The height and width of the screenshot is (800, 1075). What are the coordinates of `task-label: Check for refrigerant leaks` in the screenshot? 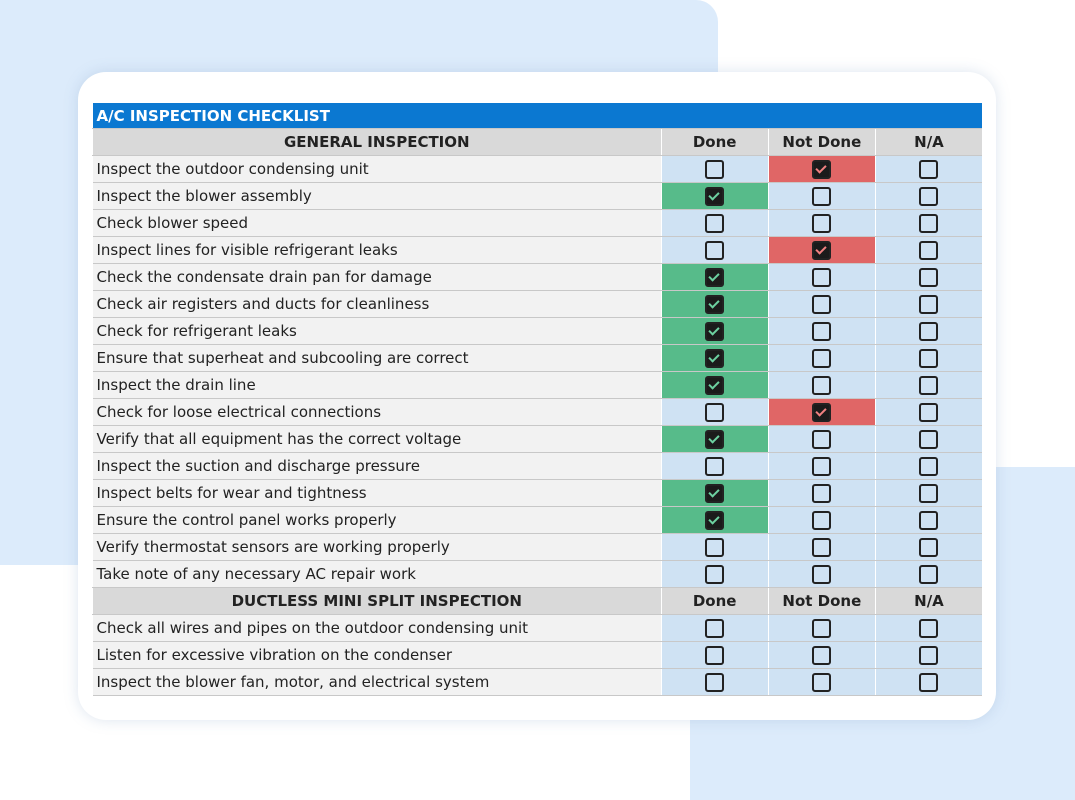 It's located at (377, 331).